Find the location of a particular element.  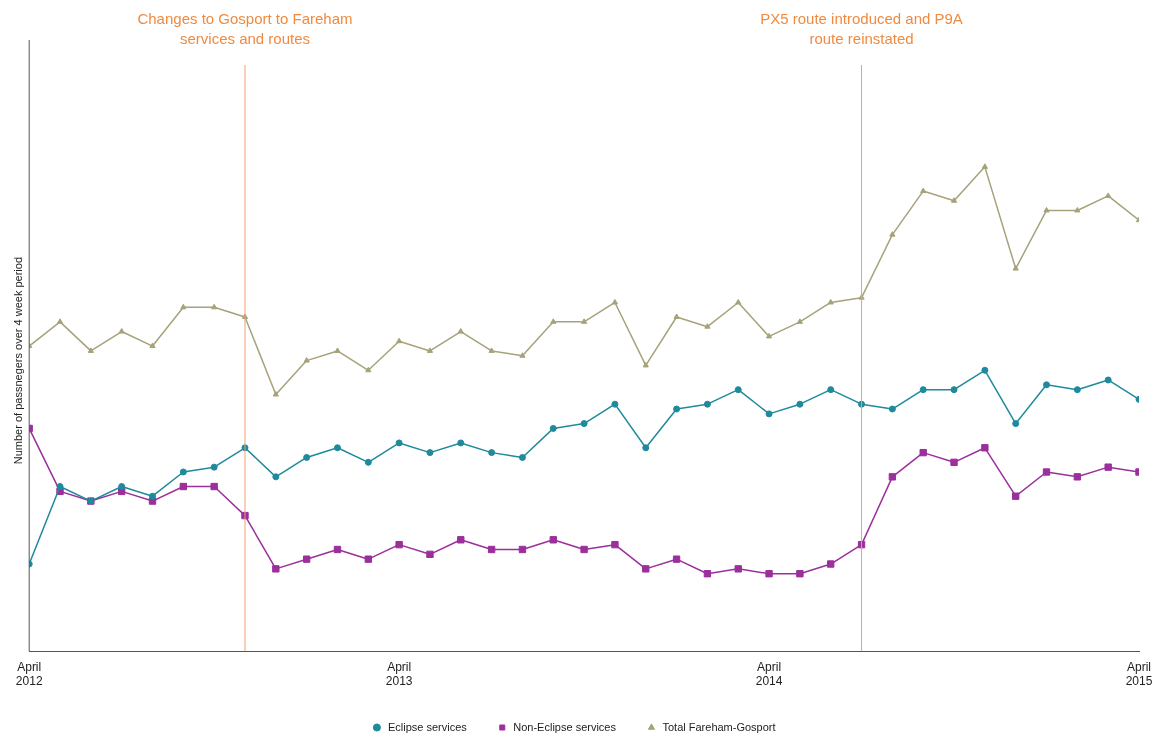

x-tick-label: April 2015 is located at coordinates (1139, 674).